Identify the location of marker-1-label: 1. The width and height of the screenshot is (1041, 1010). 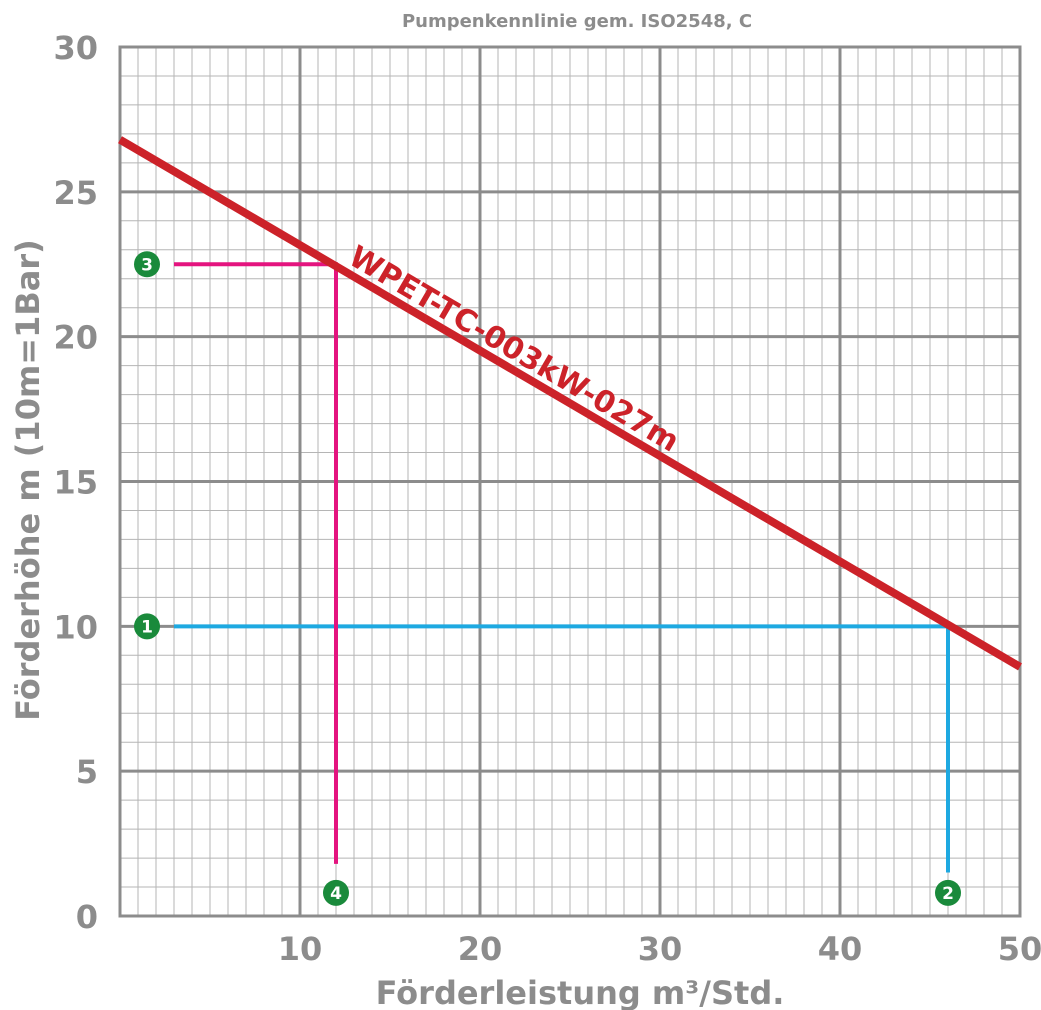
(147, 627).